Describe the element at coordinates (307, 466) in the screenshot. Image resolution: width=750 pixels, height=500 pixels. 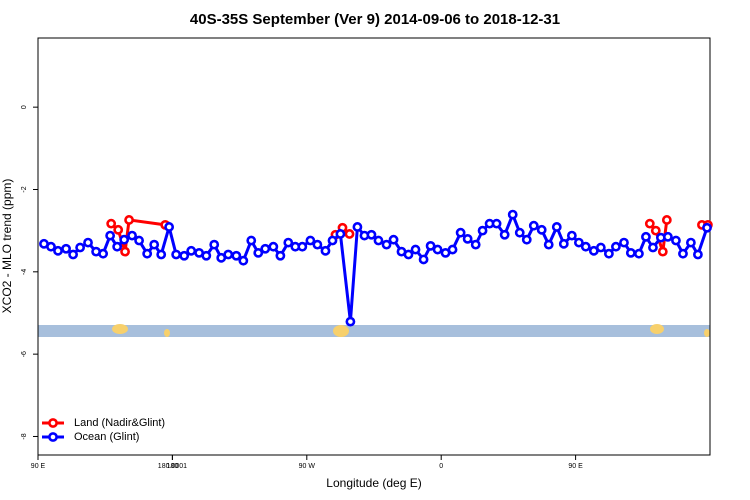
I see `x-tick-label: 90 W` at that location.